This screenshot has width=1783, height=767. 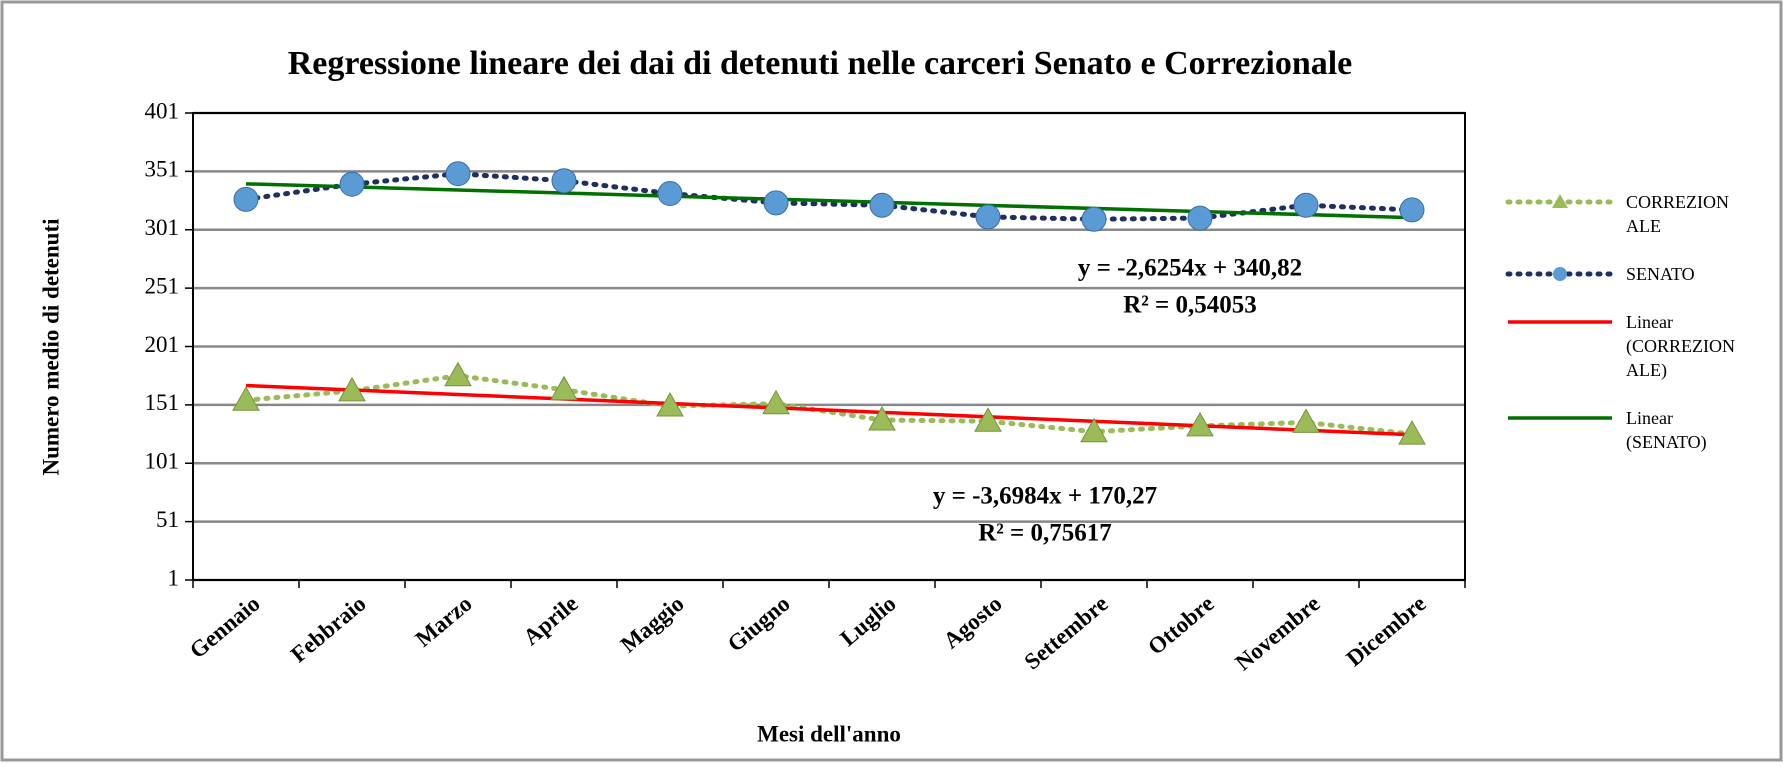 What do you see at coordinates (1680, 346) in the screenshot?
I see `legend-label: Linear (CORREZIONALE)` at bounding box center [1680, 346].